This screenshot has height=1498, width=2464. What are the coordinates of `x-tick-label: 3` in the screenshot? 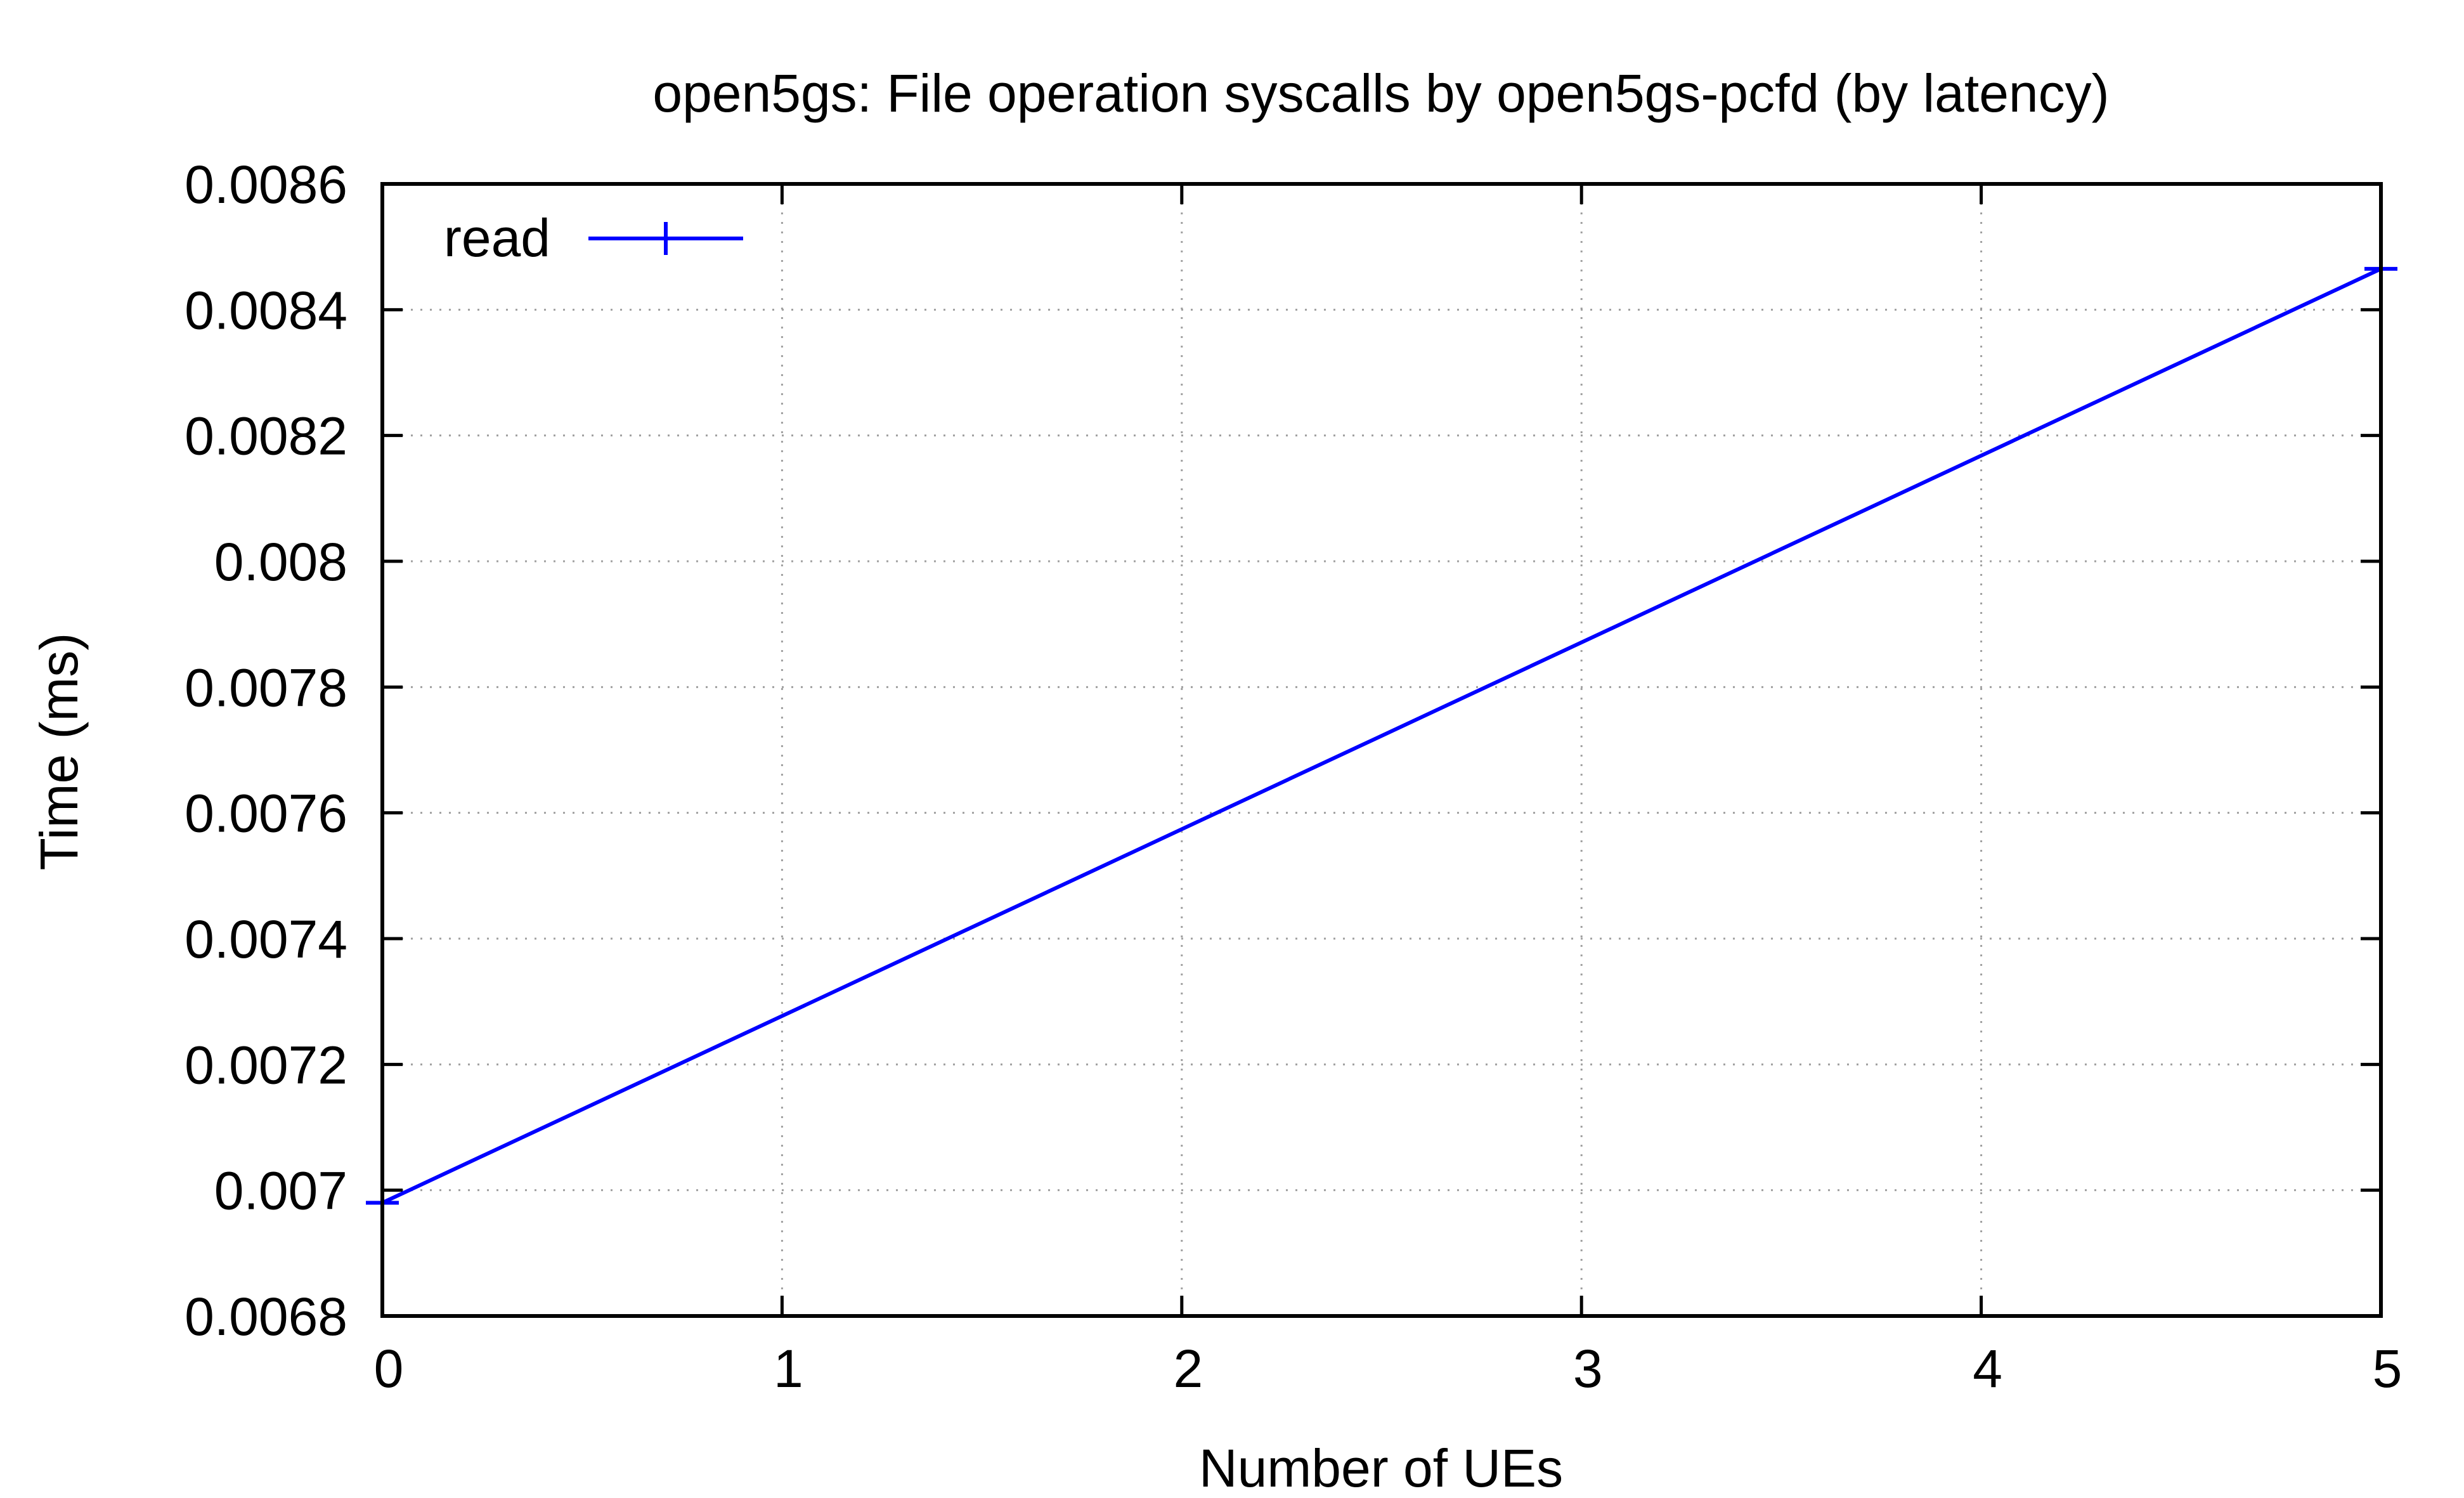 It's located at (1588, 1368).